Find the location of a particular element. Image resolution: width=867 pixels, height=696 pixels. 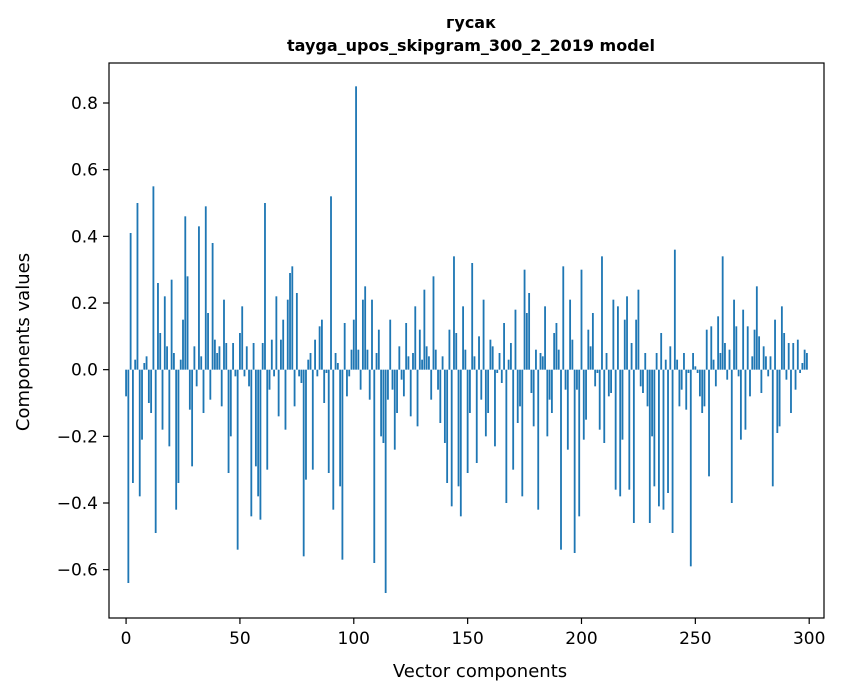

y-axis: −0.6 −0.4 −0.2 0.0 0.2 0.4 0.6 0.8 is located at coordinates (83, 337).